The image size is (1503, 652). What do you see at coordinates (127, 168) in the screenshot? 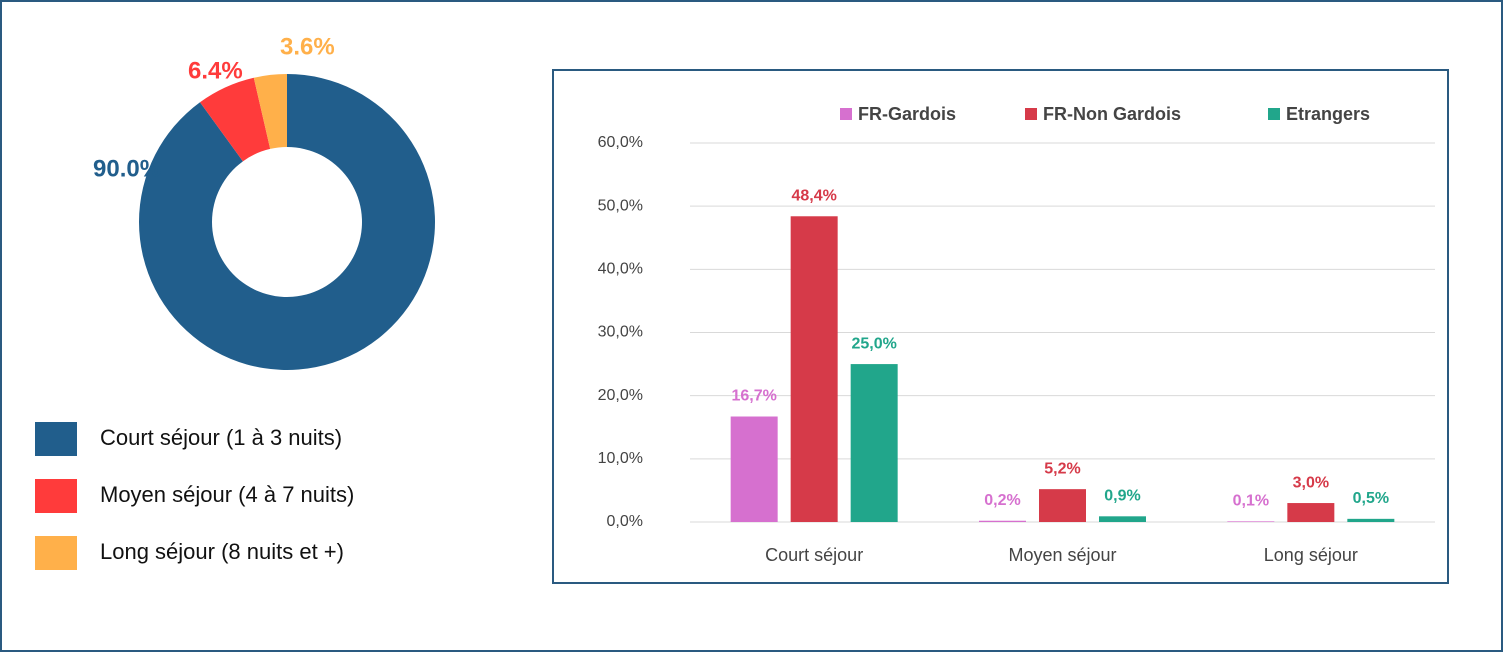
I see `slice-label: 90.0%` at bounding box center [127, 168].